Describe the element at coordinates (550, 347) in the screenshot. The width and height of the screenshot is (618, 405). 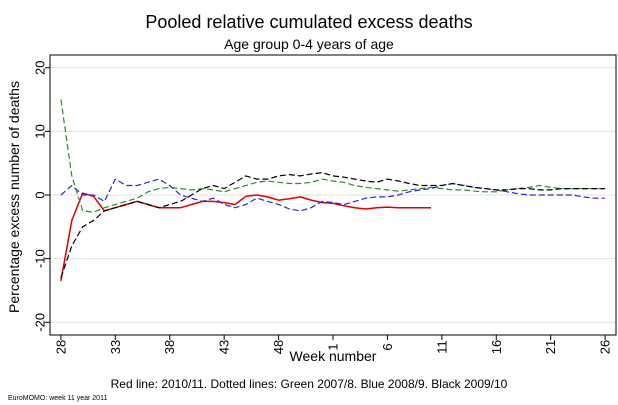
I see `x-tick-label: 21` at that location.